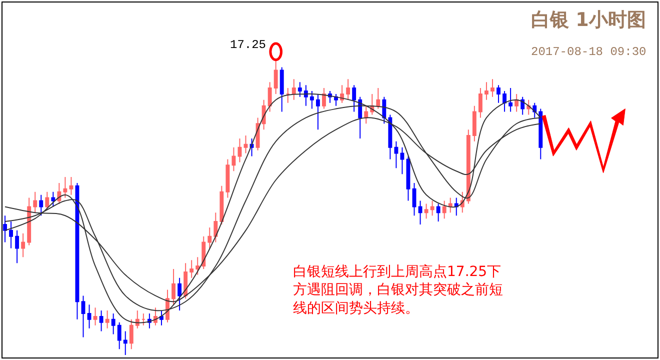 This screenshot has width=660, height=360. I want to click on annotation: 白银短线上行到上周高点17.25下方遇阻回调，白银对其突破之前短线的区间势头持续。, so click(398, 290).